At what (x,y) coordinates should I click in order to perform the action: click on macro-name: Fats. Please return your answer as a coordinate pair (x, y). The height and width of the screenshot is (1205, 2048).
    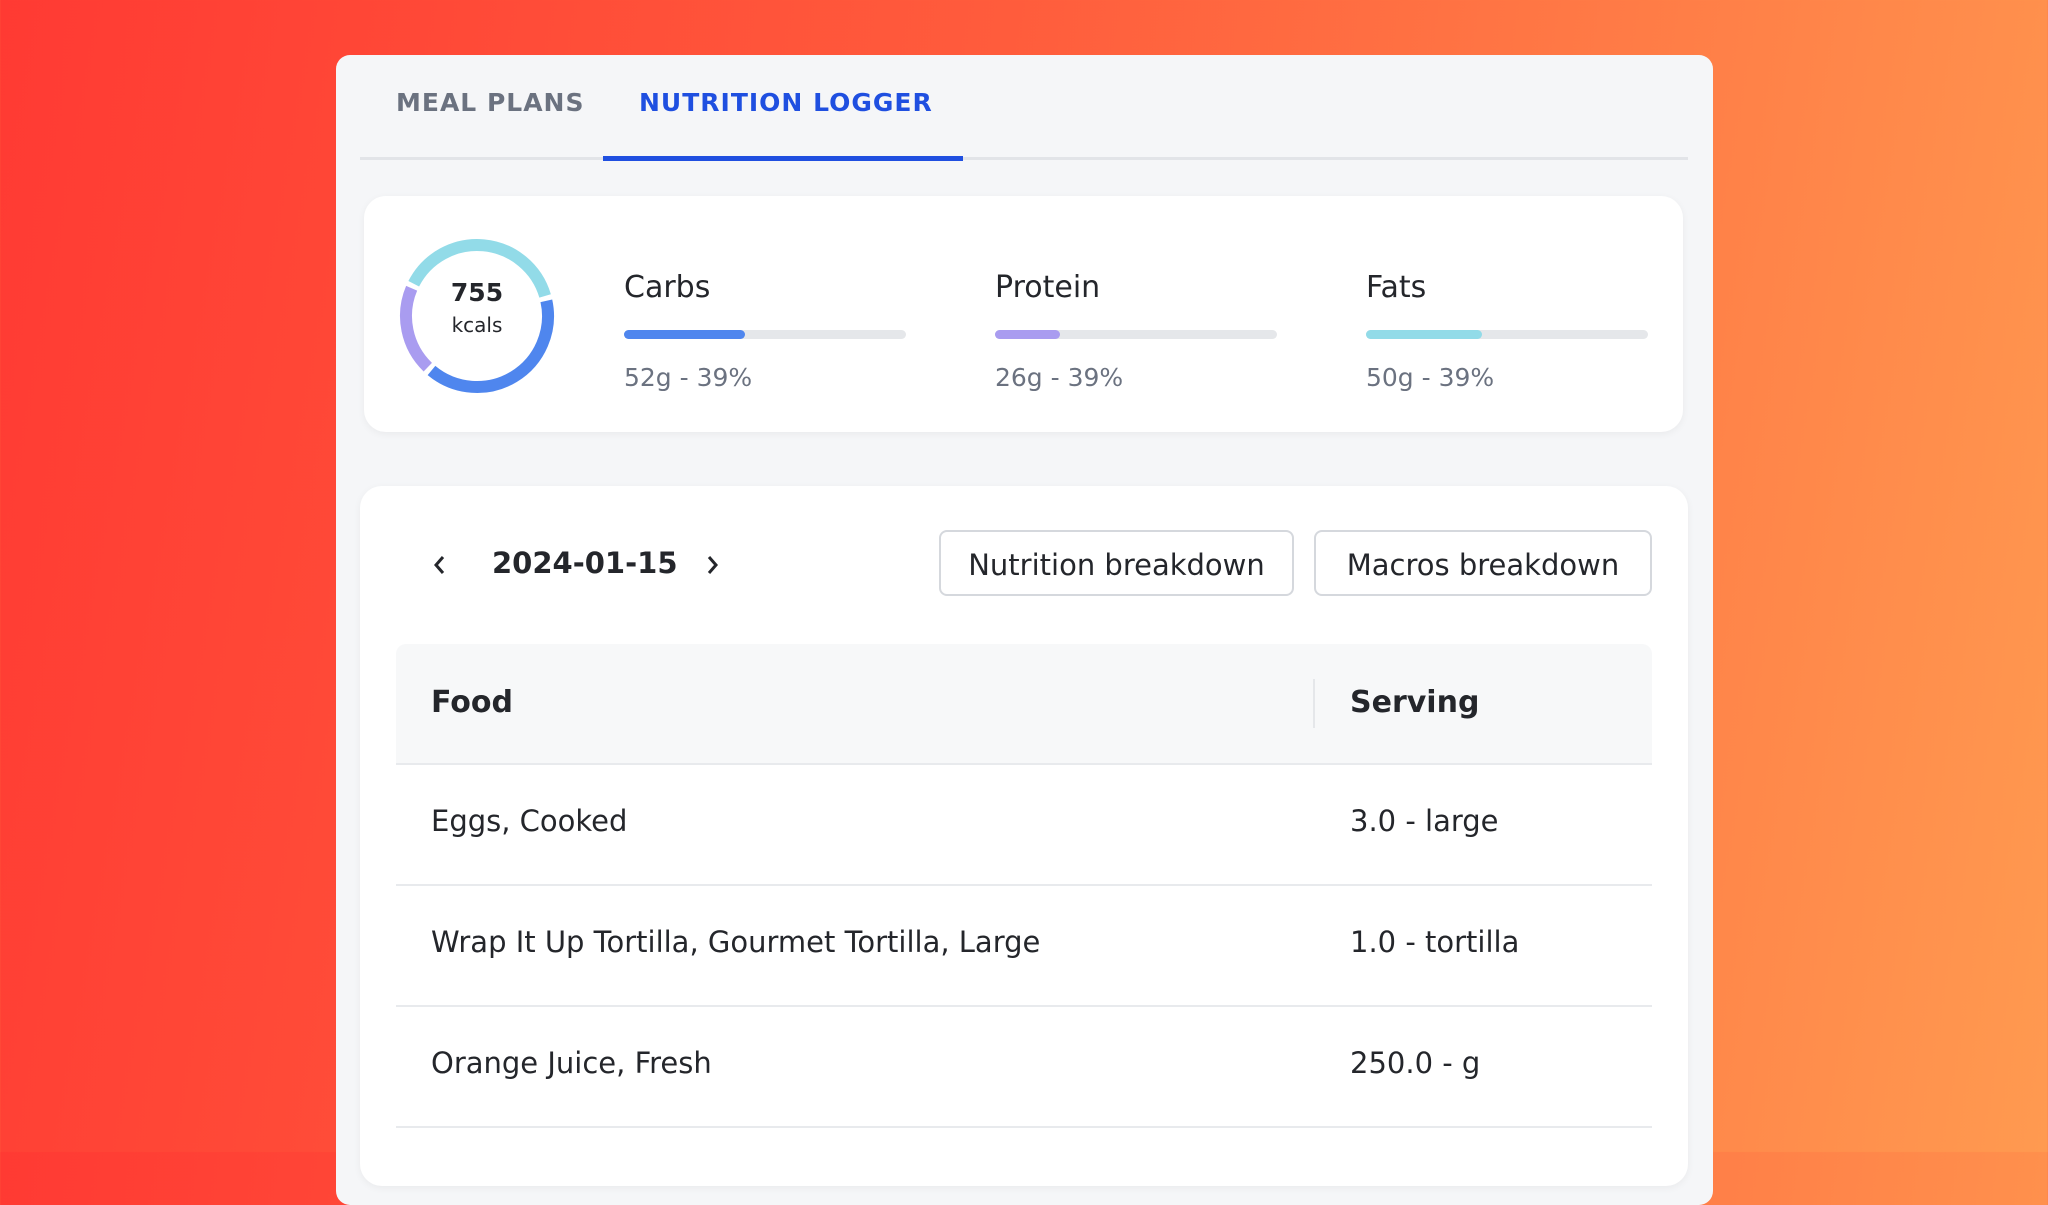
    Looking at the image, I should click on (1396, 287).